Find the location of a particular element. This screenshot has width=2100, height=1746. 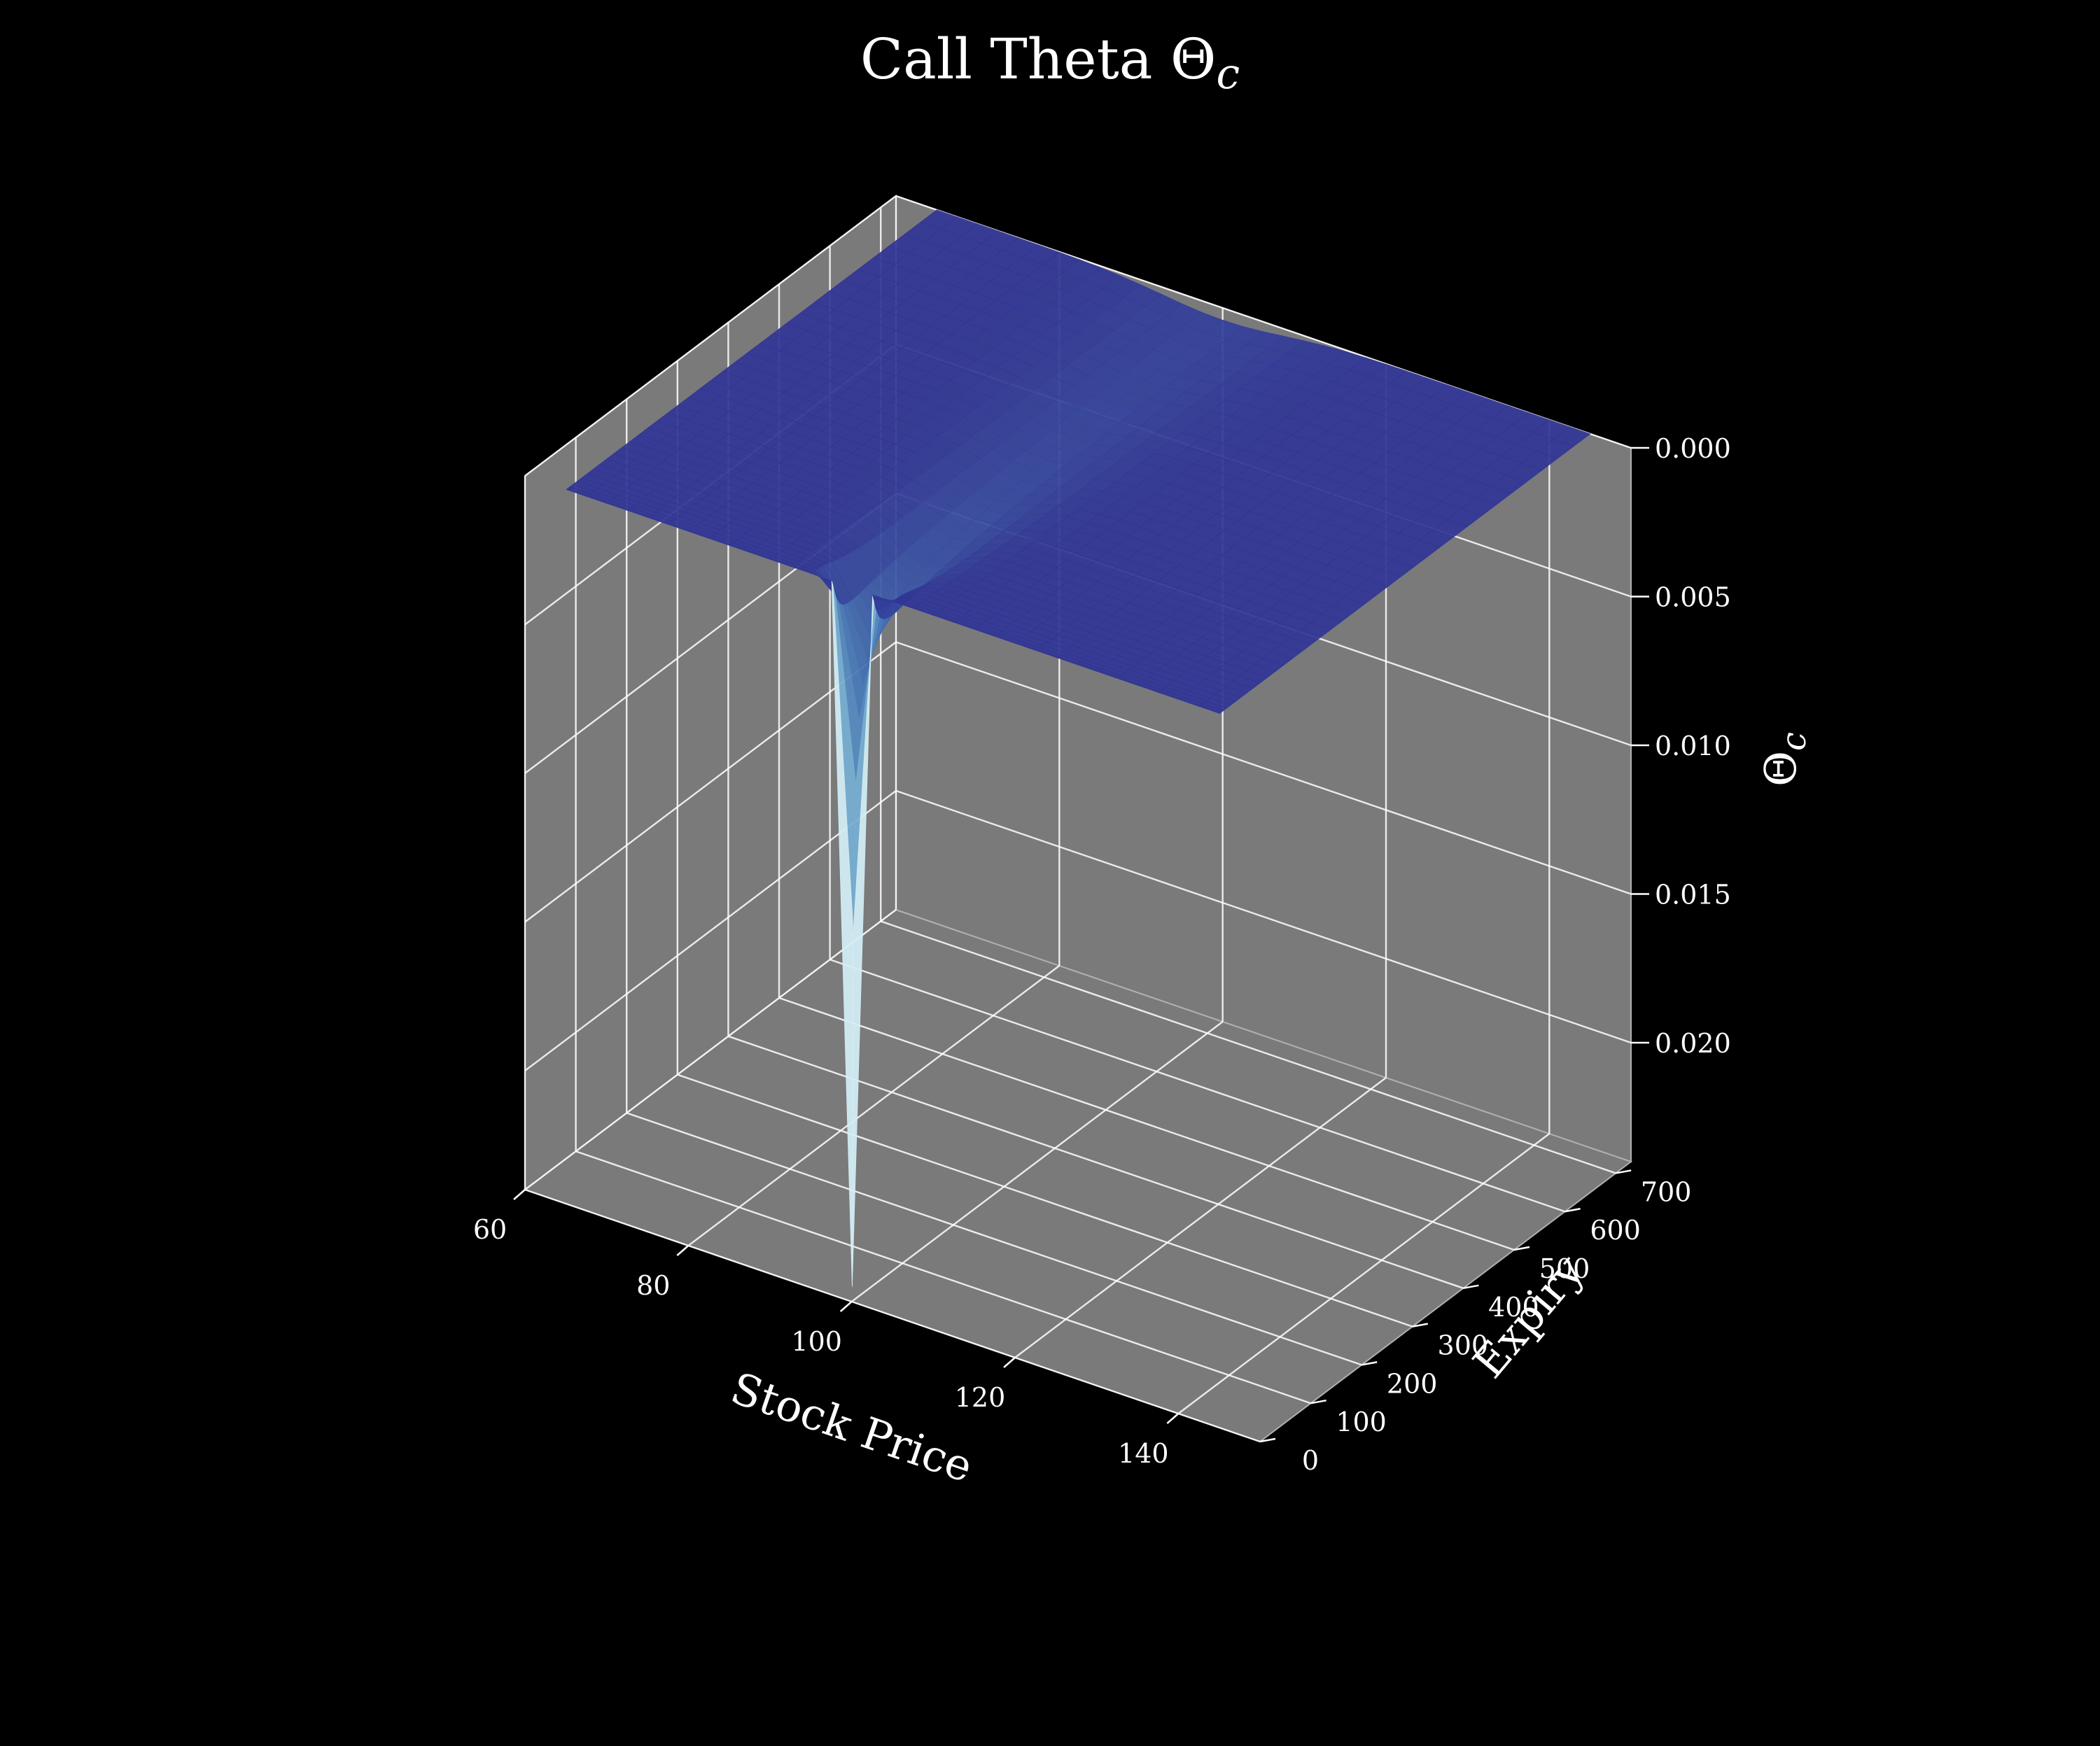

x-axis-label: Stock Price is located at coordinates (851, 1428).